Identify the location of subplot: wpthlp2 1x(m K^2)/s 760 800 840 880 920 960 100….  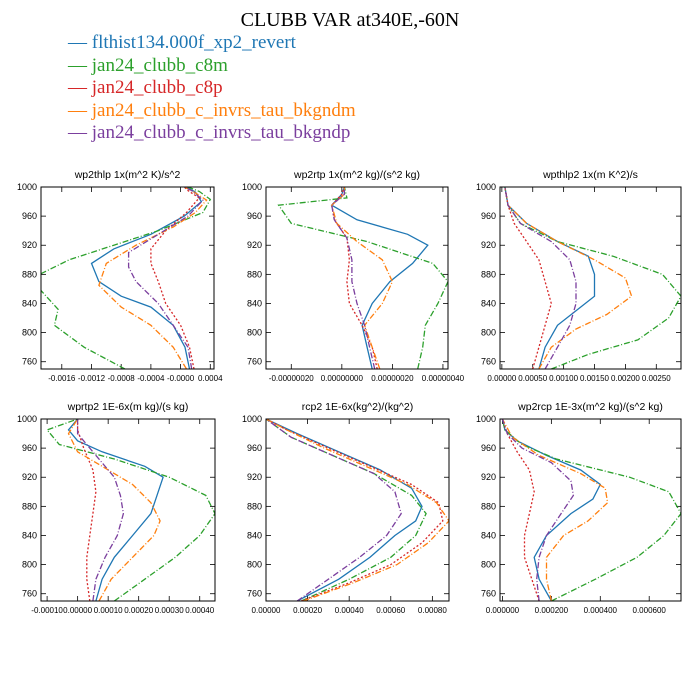
(579, 276).